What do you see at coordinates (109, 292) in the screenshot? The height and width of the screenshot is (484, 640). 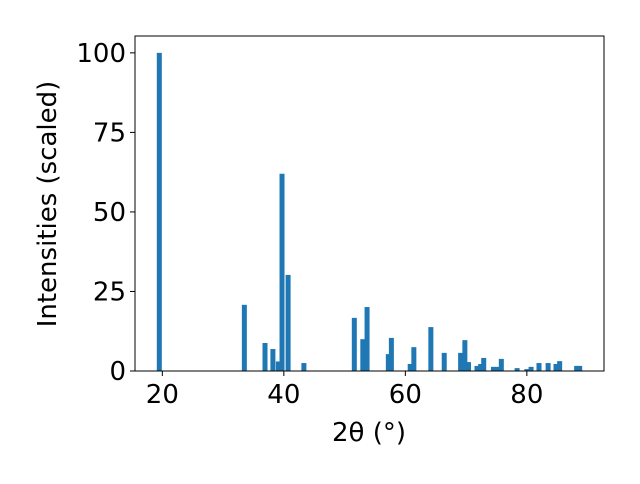 I see `y-tick-label: 25` at bounding box center [109, 292].